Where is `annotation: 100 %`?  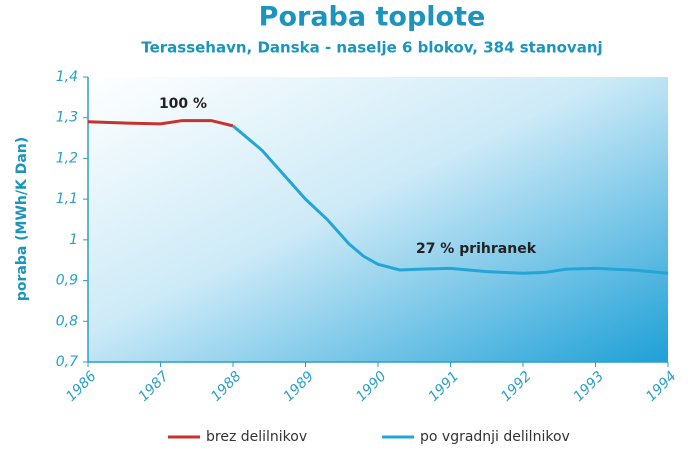 annotation: 100 % is located at coordinates (183, 104).